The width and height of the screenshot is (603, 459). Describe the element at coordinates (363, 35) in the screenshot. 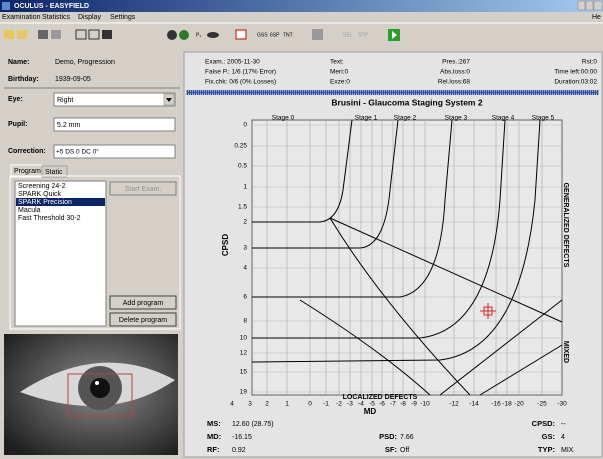

I see `toolbar-label: STP` at that location.